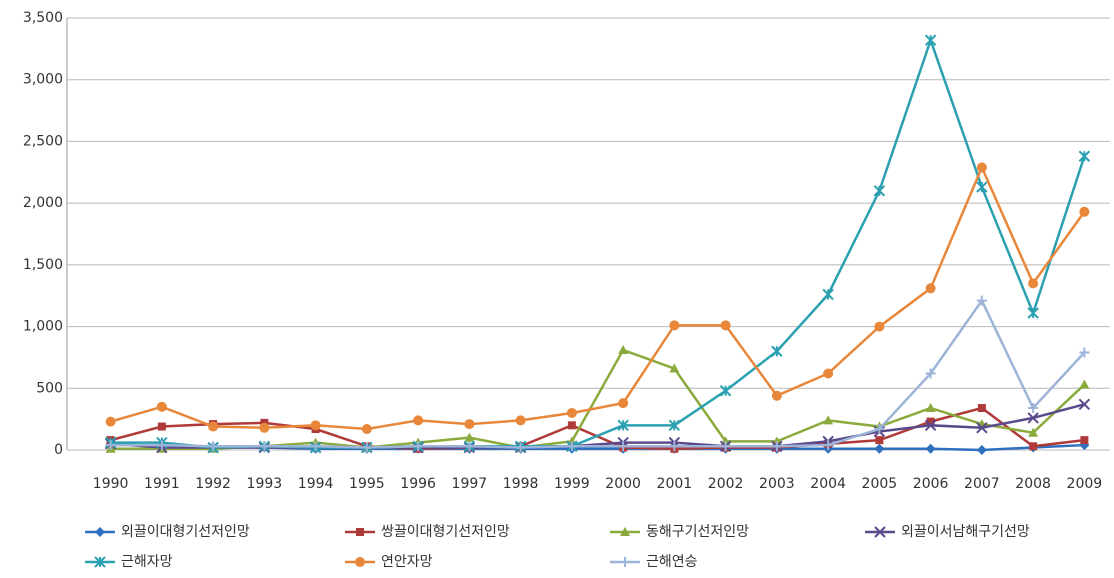  Describe the element at coordinates (445, 532) in the screenshot. I see `legend-label: 쌍끌이대형기선저인망` at that location.